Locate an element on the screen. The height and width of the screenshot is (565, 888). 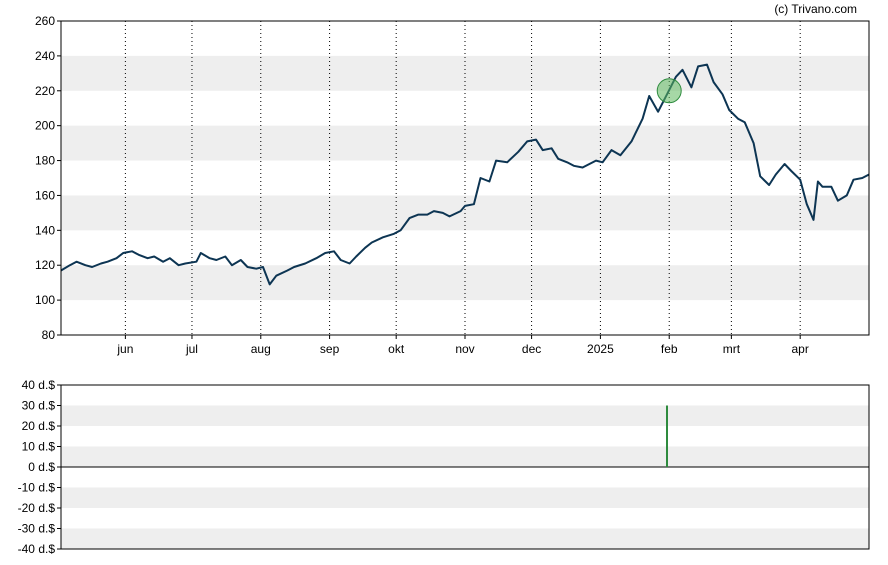
credit-label: (c) Trivano.com is located at coordinates (815, 9).